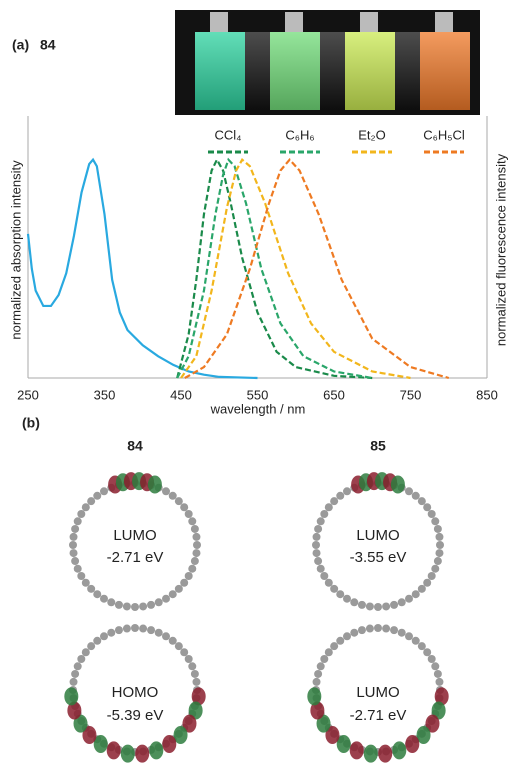  What do you see at coordinates (105, 394) in the screenshot?
I see `x-tick-label: 350` at bounding box center [105, 394].